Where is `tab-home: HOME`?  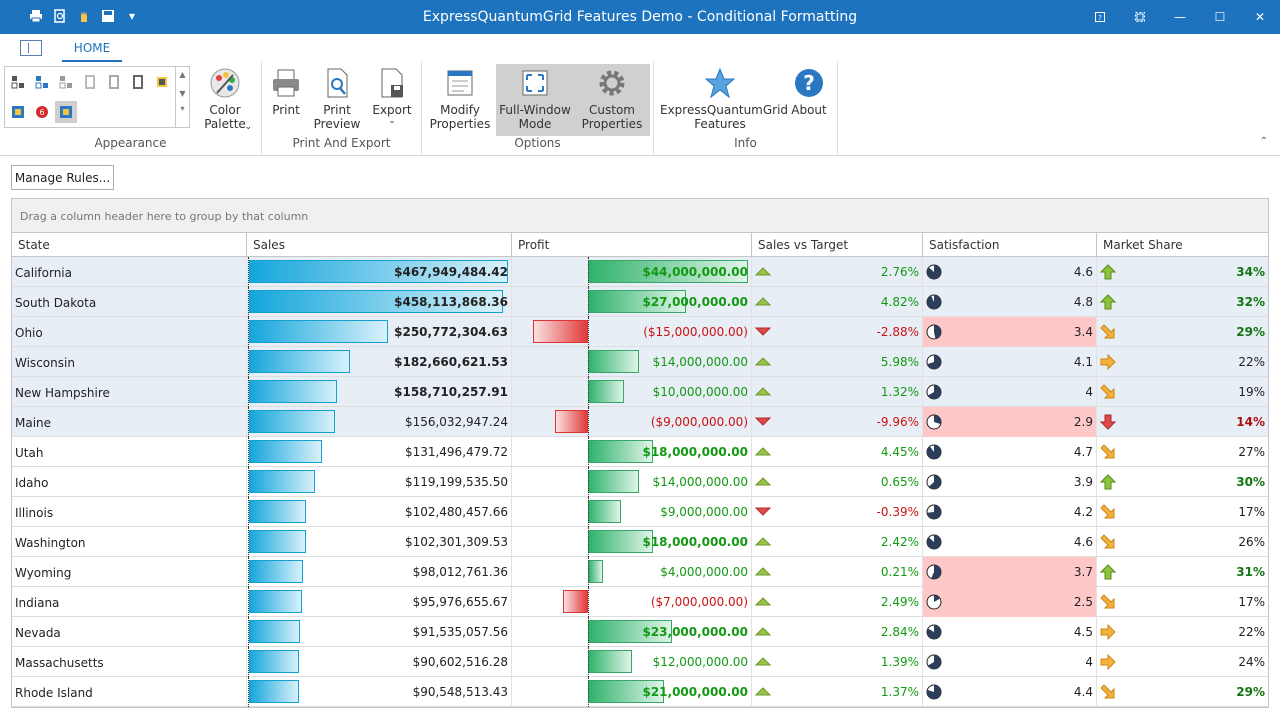 tab-home: HOME is located at coordinates (92, 51).